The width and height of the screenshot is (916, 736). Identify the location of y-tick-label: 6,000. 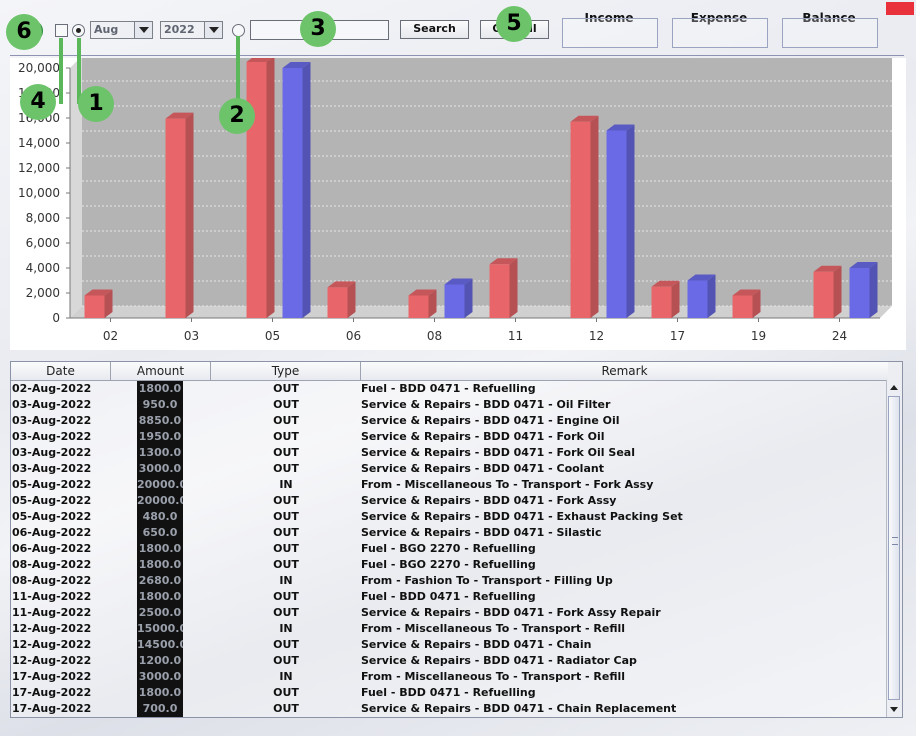
(43, 243).